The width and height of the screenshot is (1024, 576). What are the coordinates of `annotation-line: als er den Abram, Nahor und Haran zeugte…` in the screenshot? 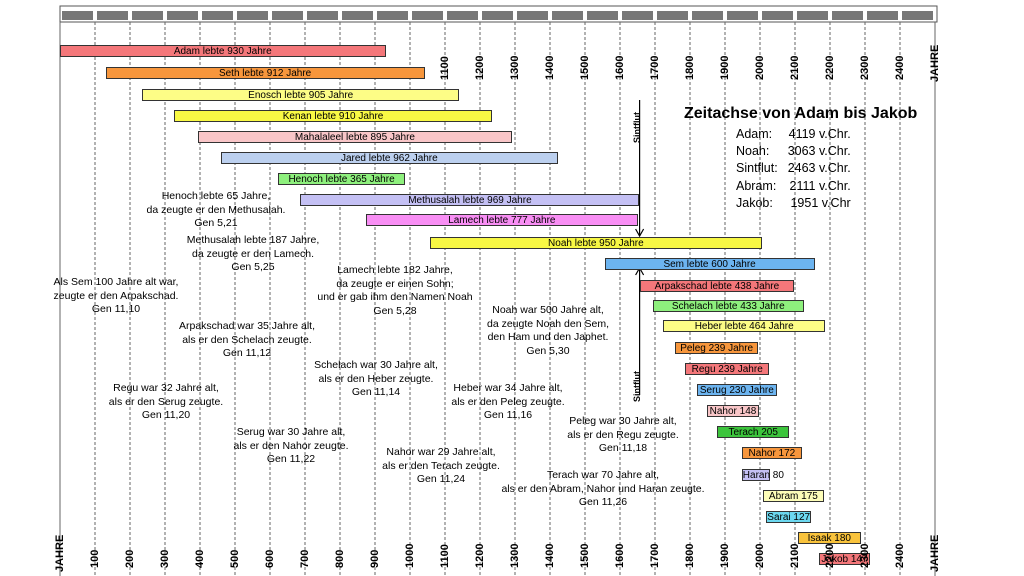 It's located at (603, 488).